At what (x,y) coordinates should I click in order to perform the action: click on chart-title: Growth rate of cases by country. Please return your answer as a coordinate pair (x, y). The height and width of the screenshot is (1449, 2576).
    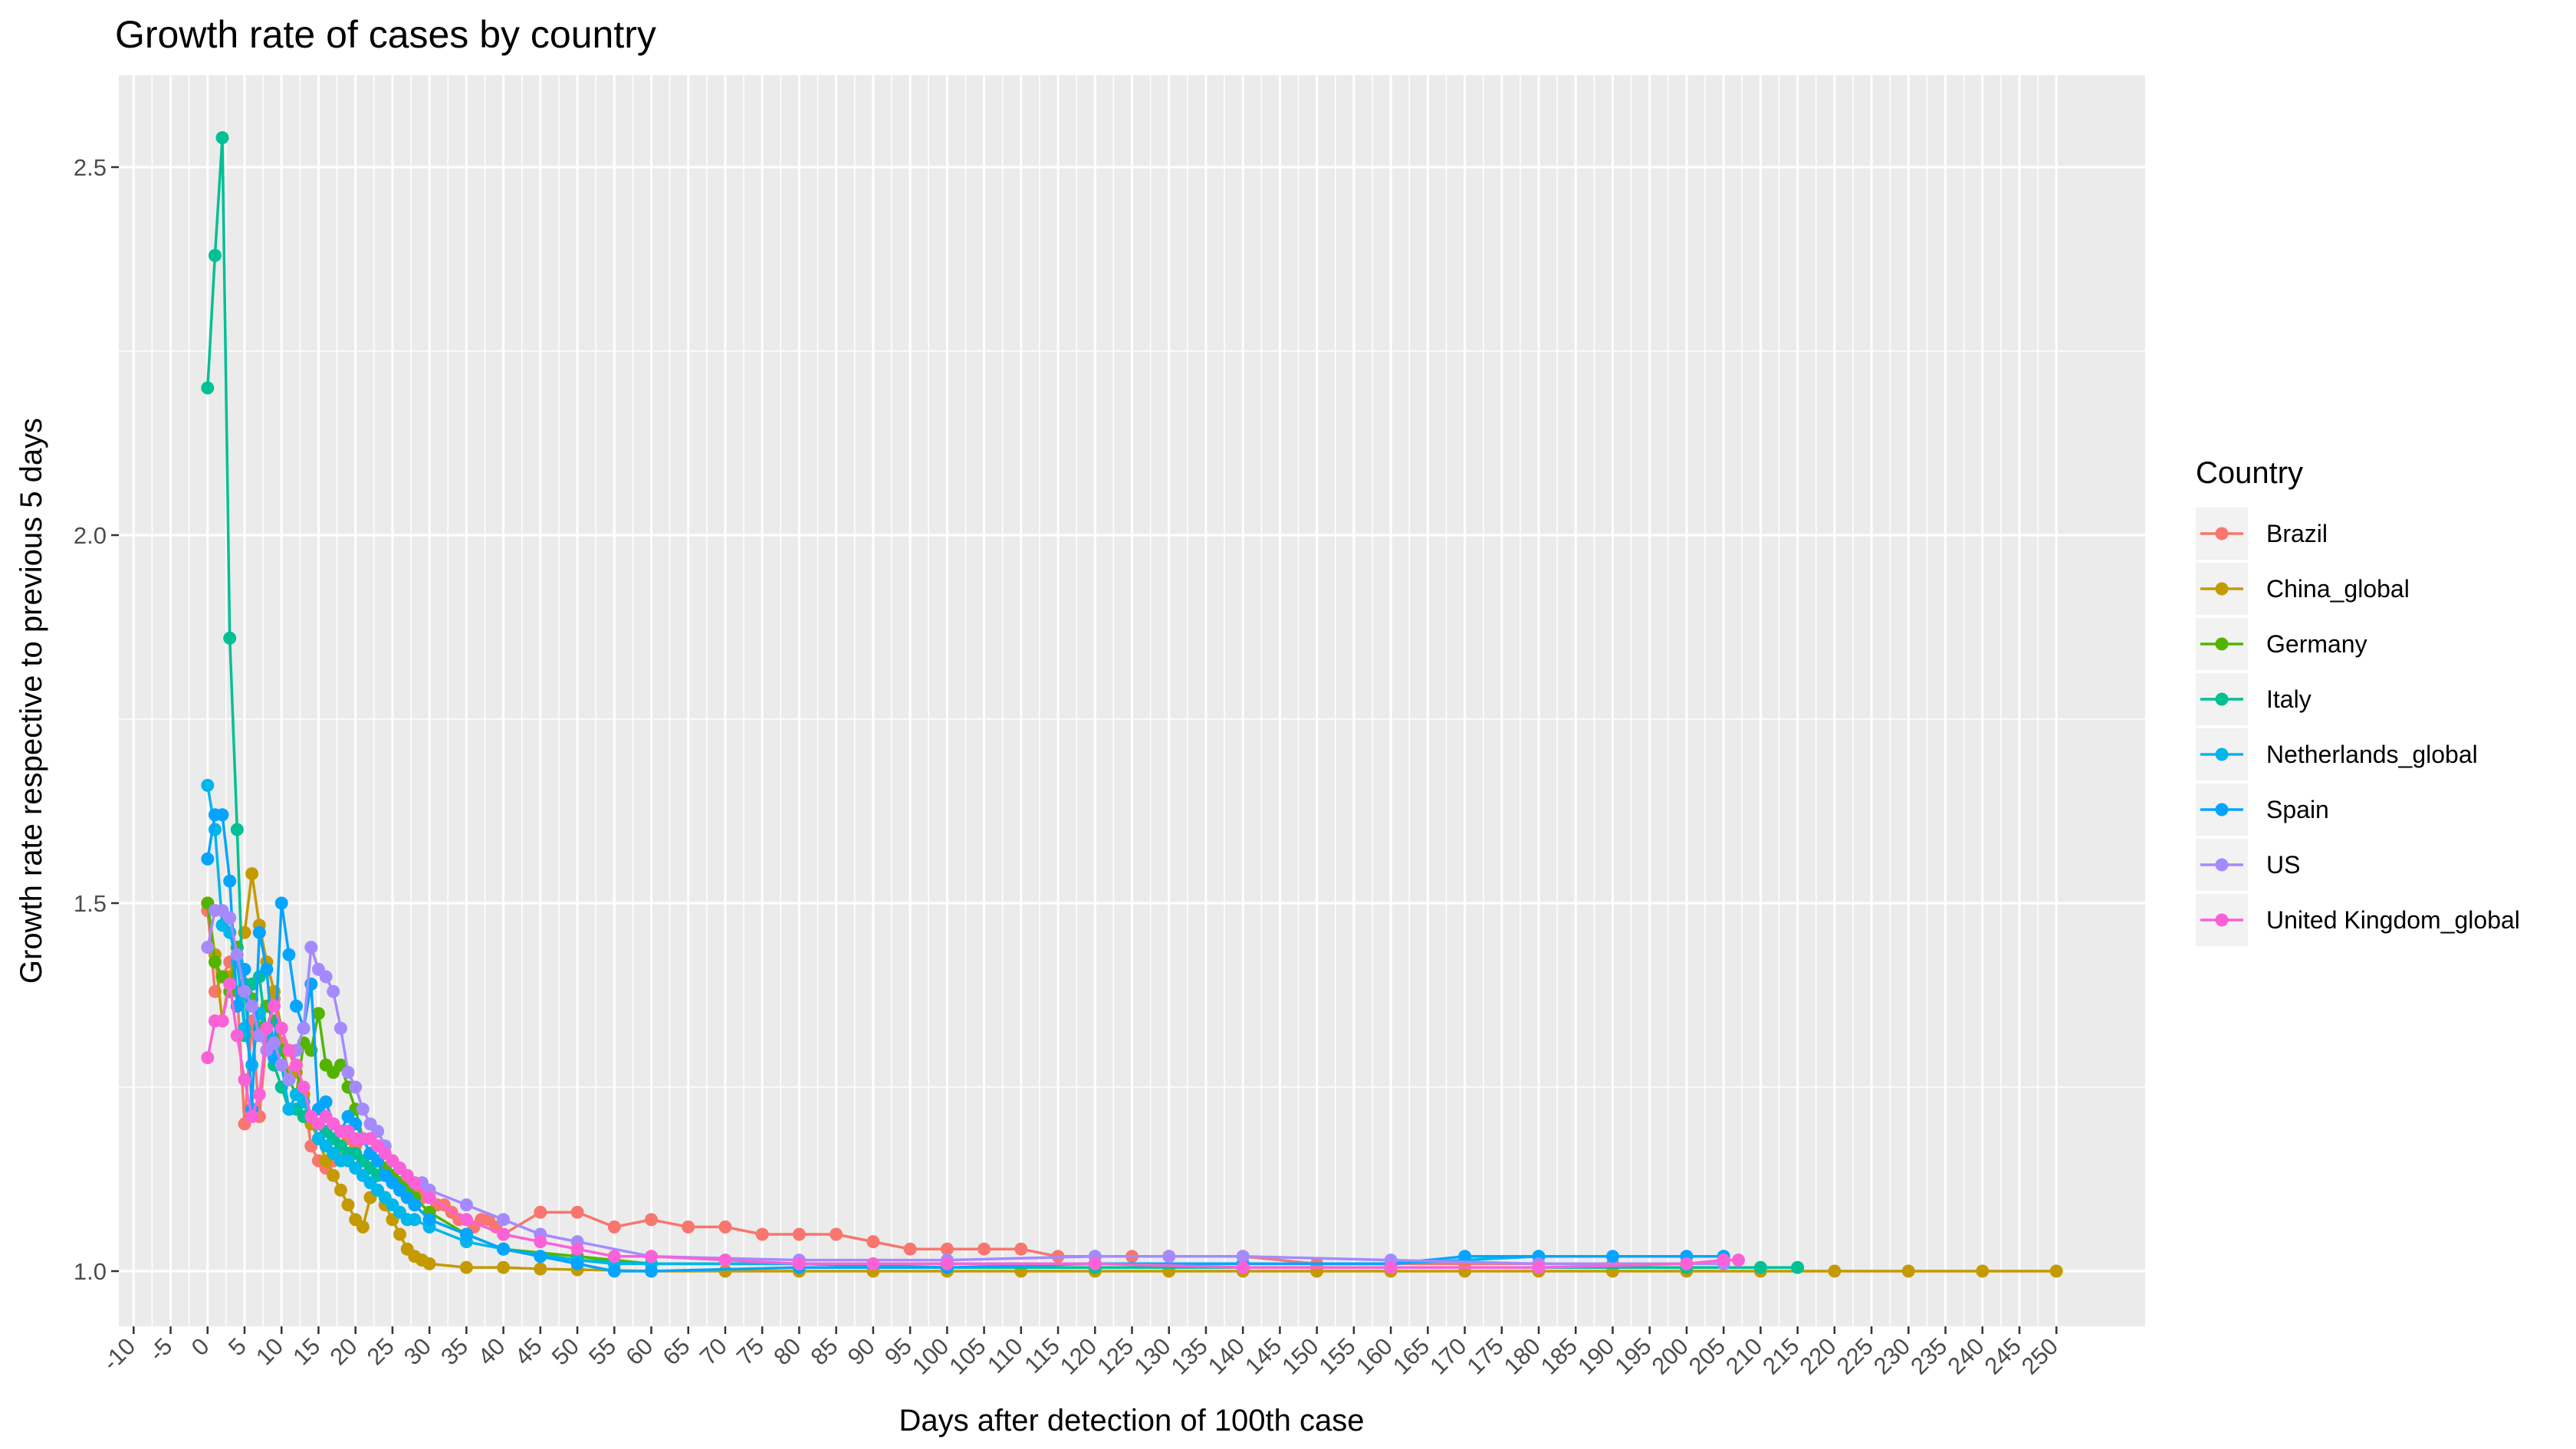
    Looking at the image, I should click on (386, 34).